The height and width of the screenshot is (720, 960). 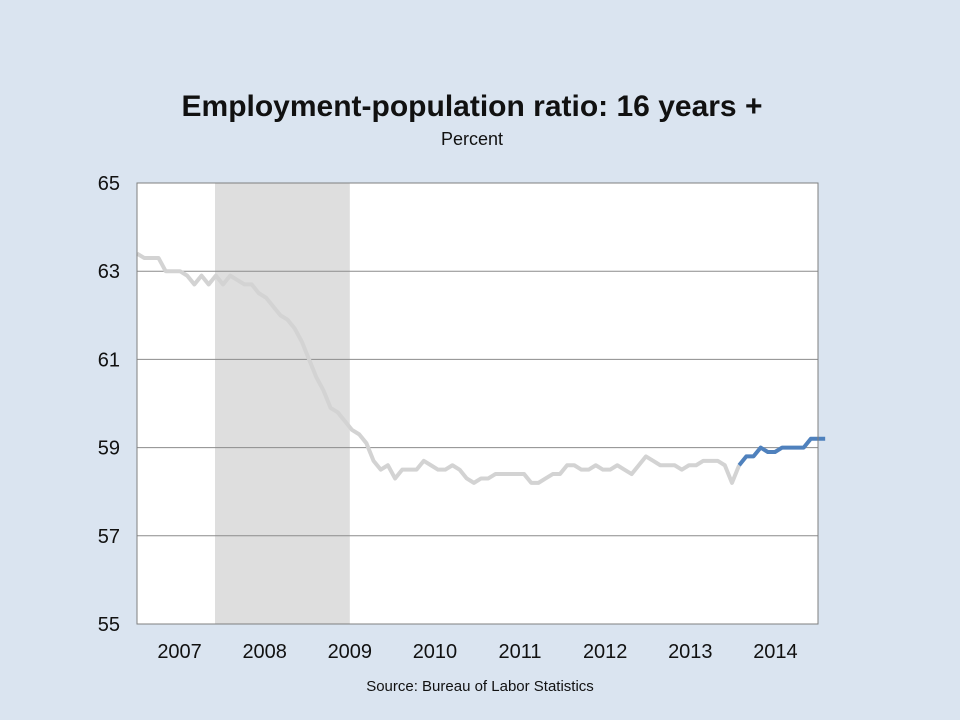 What do you see at coordinates (520, 652) in the screenshot?
I see `x-tick-label: 2011` at bounding box center [520, 652].